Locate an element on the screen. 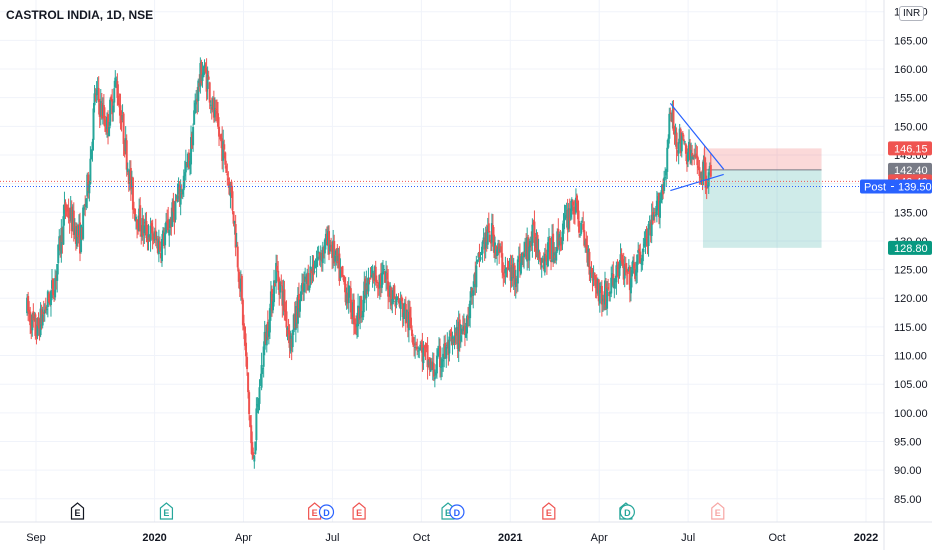  x-tick-label: 2020 is located at coordinates (154, 538).